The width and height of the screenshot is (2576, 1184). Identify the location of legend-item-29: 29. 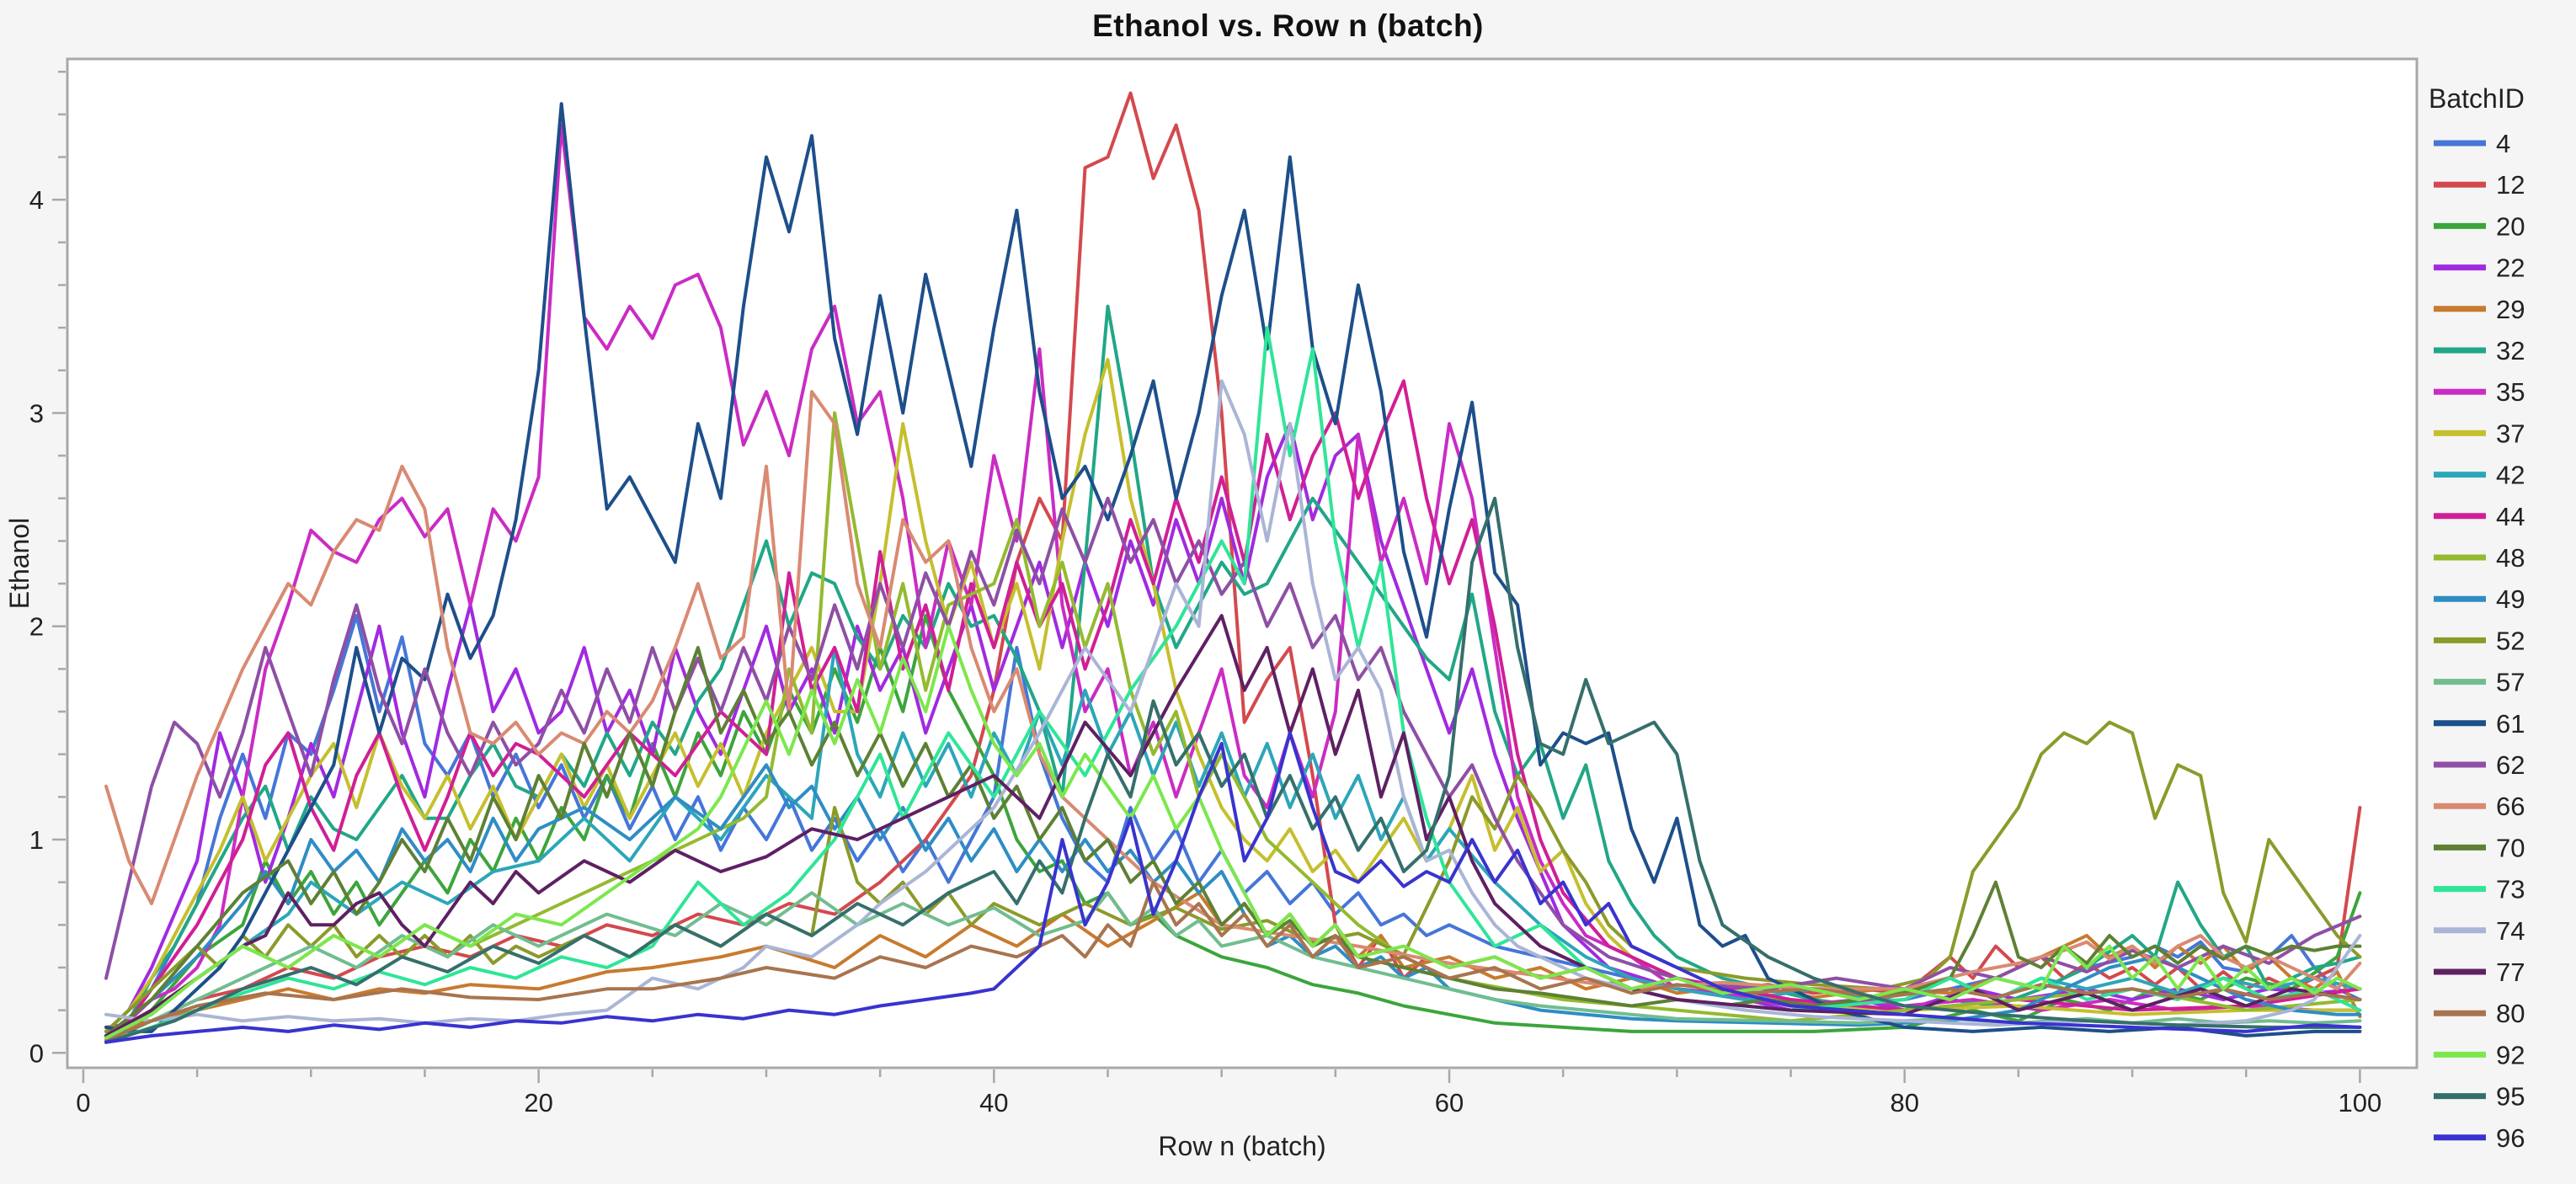
(2510, 309).